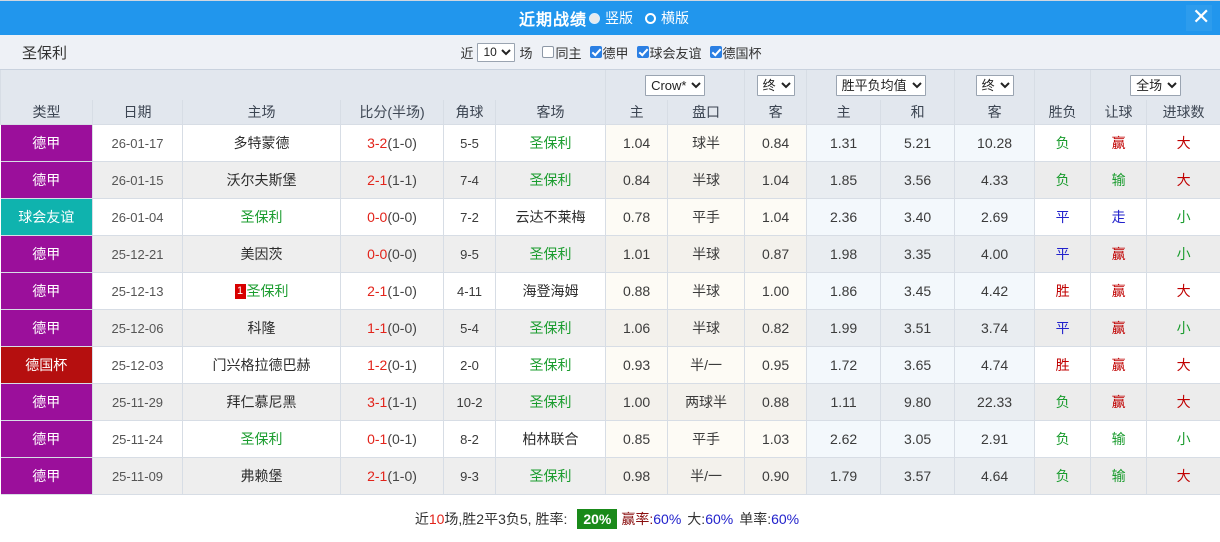 The image size is (1220, 542). I want to click on cell-home-team: 拜仁慕尼黑, so click(261, 402).